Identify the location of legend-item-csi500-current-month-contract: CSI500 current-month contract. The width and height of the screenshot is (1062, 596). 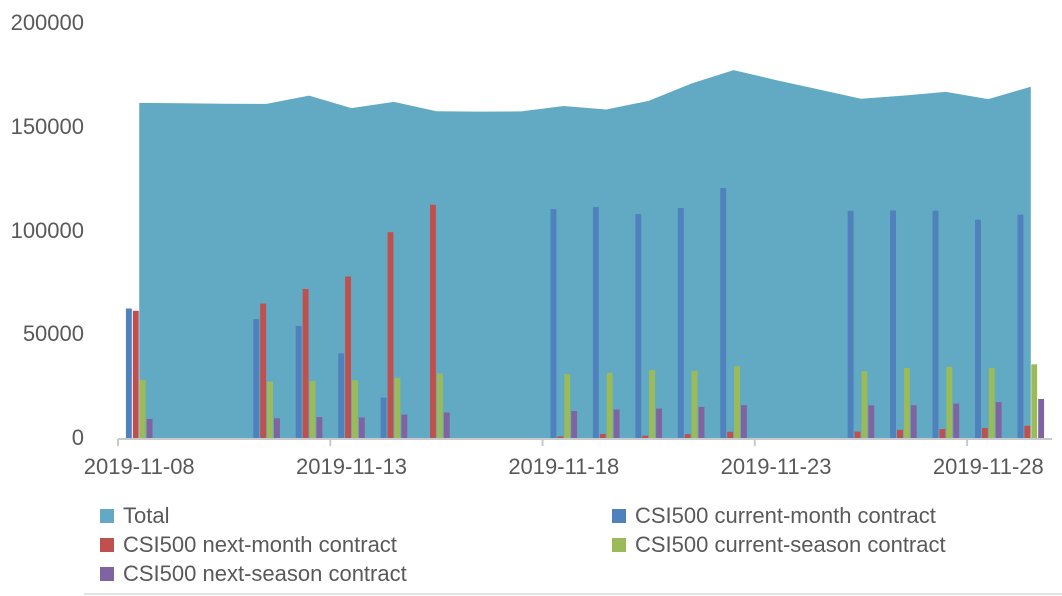
(774, 515).